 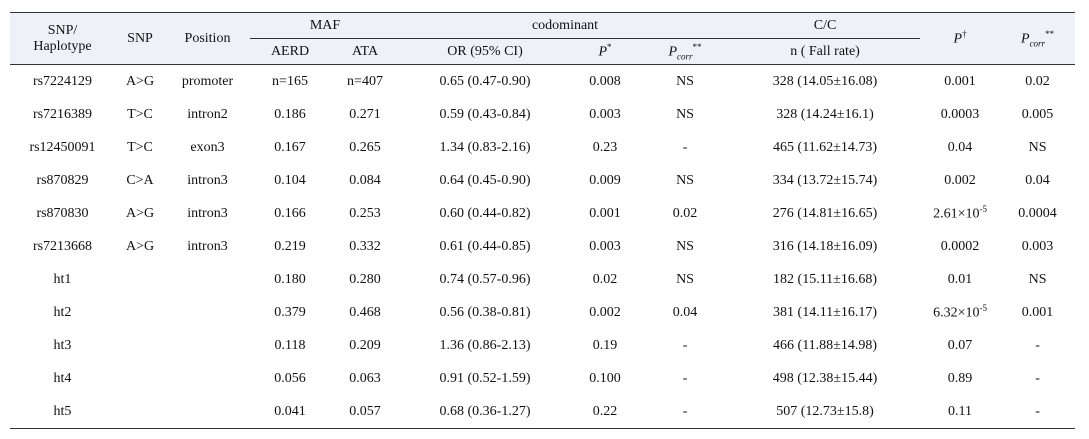 What do you see at coordinates (62, 279) in the screenshot?
I see `table-cell: ht1` at bounding box center [62, 279].